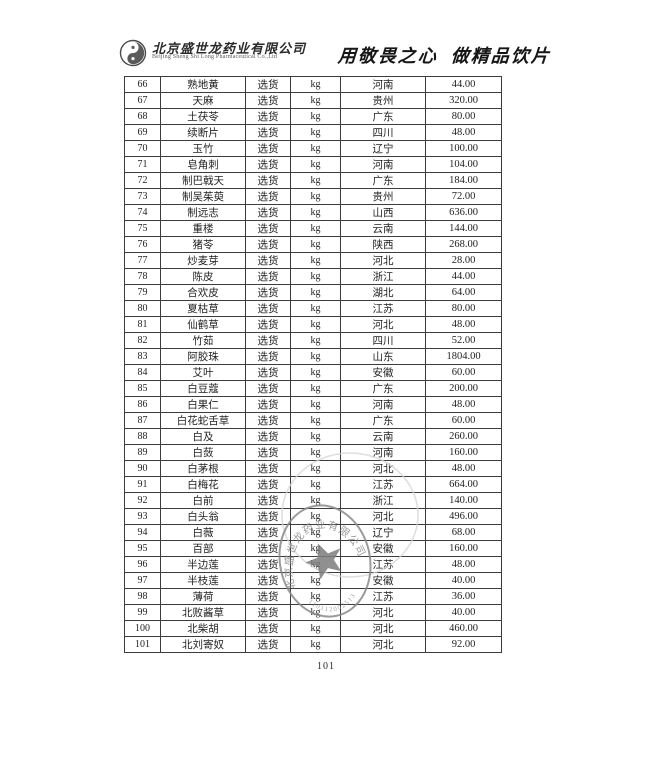 The height and width of the screenshot is (771, 654). I want to click on cell-name: 制巴戟天, so click(203, 180).